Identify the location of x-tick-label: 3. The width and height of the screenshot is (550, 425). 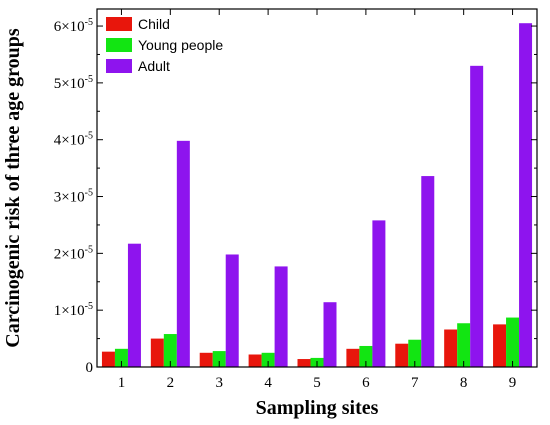
(219, 383).